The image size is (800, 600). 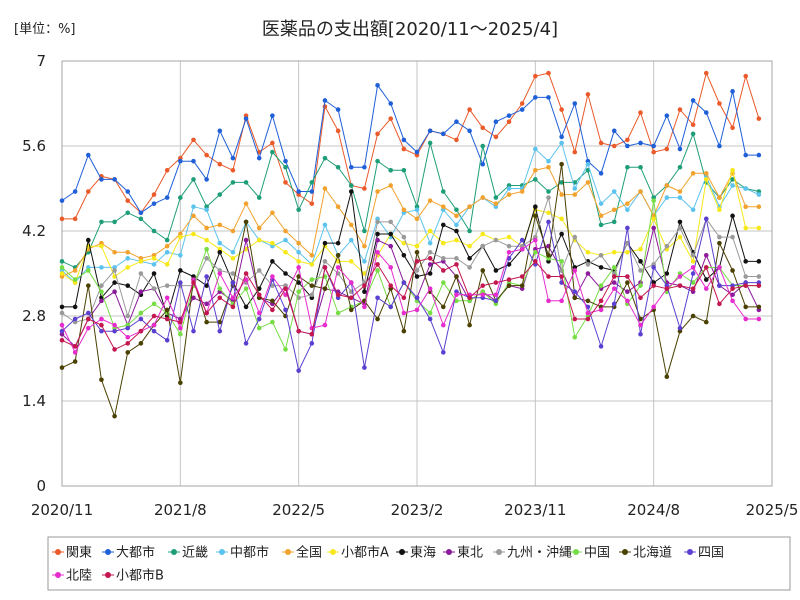 What do you see at coordinates (690, 552) in the screenshot?
I see `legend-marker` at bounding box center [690, 552].